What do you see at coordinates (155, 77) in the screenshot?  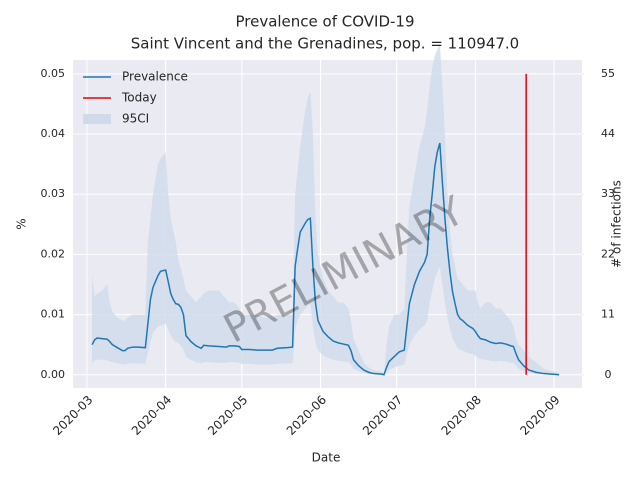 I see `legend-label: Prevalence` at bounding box center [155, 77].